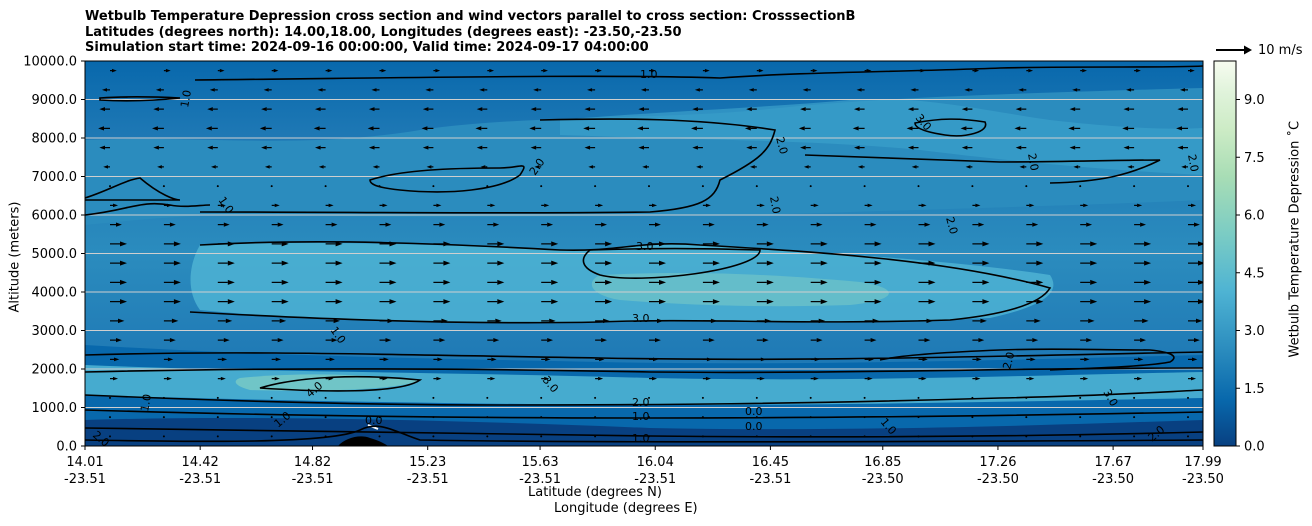  I want to click on colorbar-tick-label: 4.5, so click(1254, 273).